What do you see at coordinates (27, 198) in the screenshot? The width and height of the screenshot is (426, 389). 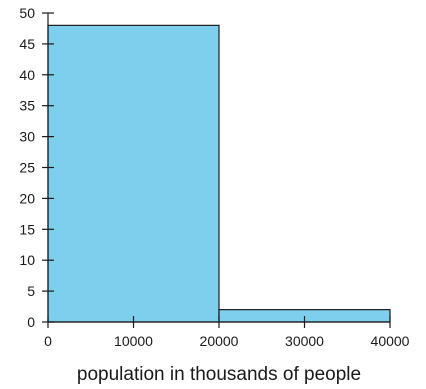 I see `y-tick-label: 20` at bounding box center [27, 198].